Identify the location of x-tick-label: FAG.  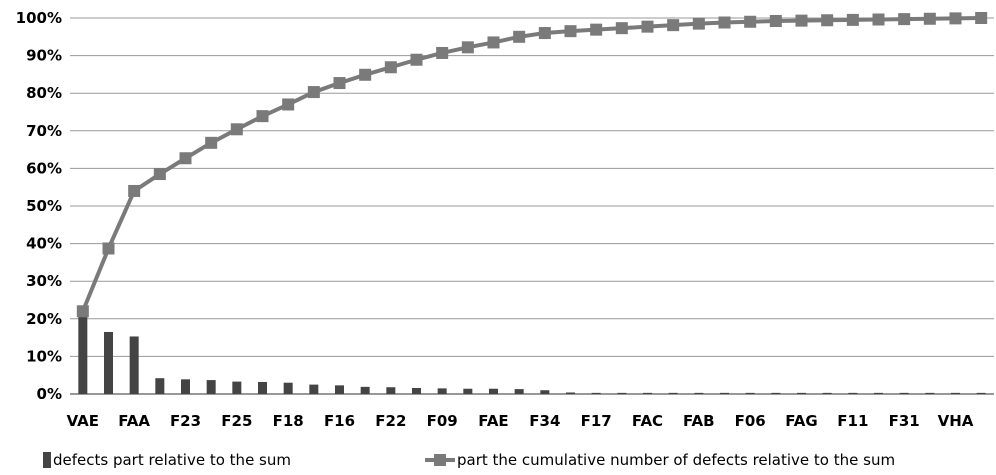
(801, 421).